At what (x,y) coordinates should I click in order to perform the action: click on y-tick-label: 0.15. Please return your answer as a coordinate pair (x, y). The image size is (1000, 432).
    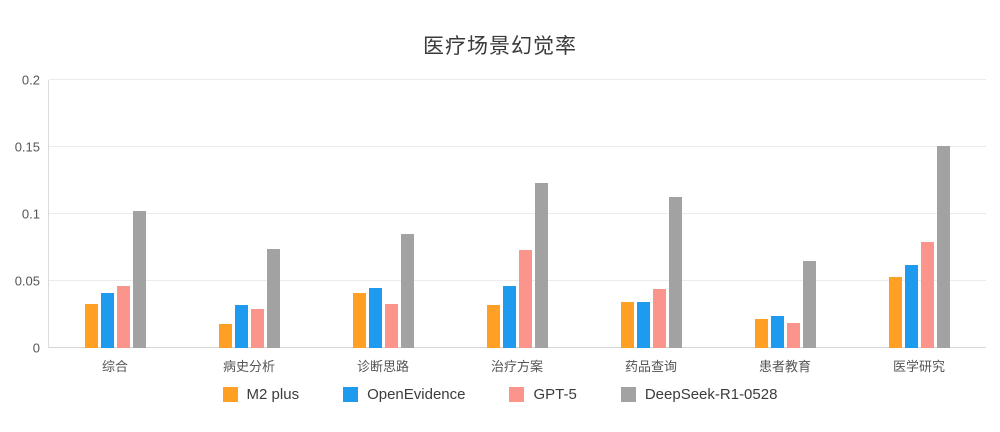
    Looking at the image, I should click on (27, 147).